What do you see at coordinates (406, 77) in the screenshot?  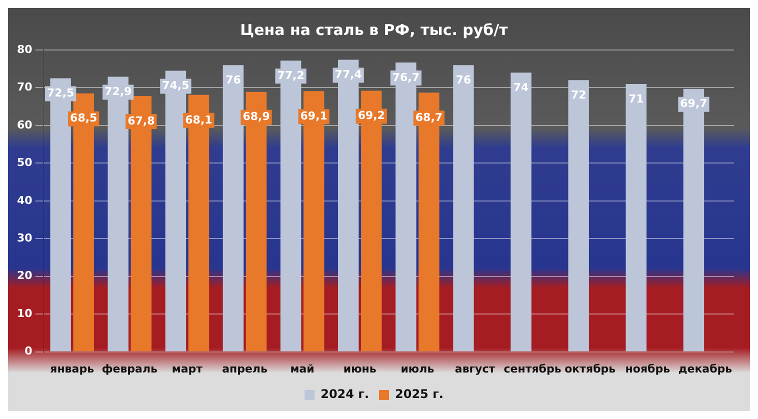 I see `data-label: 76,7` at bounding box center [406, 77].